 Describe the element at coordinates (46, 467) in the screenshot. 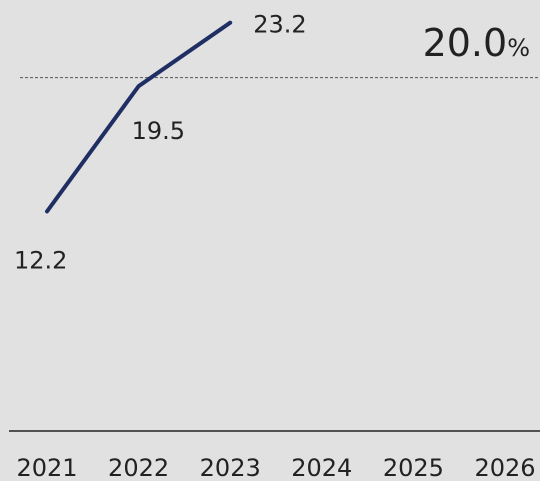

I see `x-tick-2021: 2021` at that location.